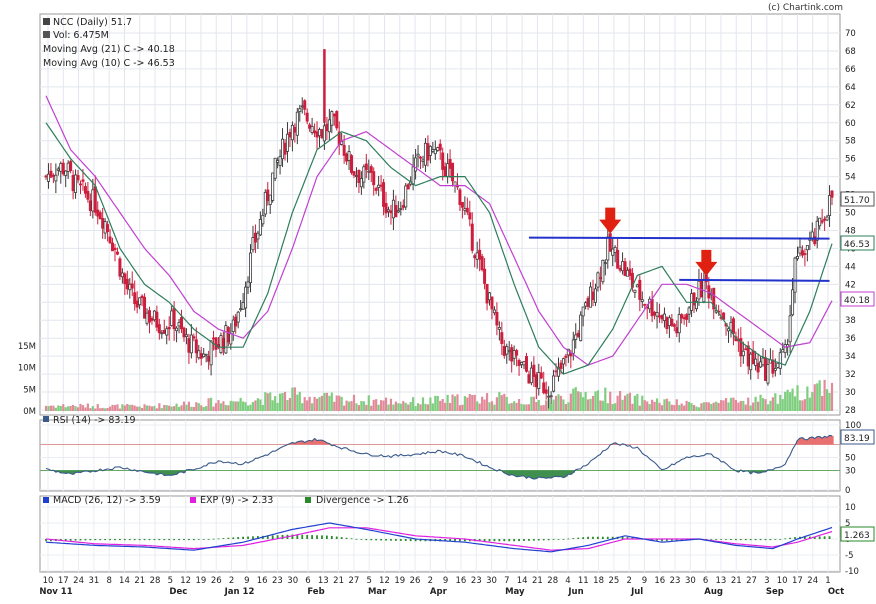  I want to click on x-day-label: 21, so click(736, 581).